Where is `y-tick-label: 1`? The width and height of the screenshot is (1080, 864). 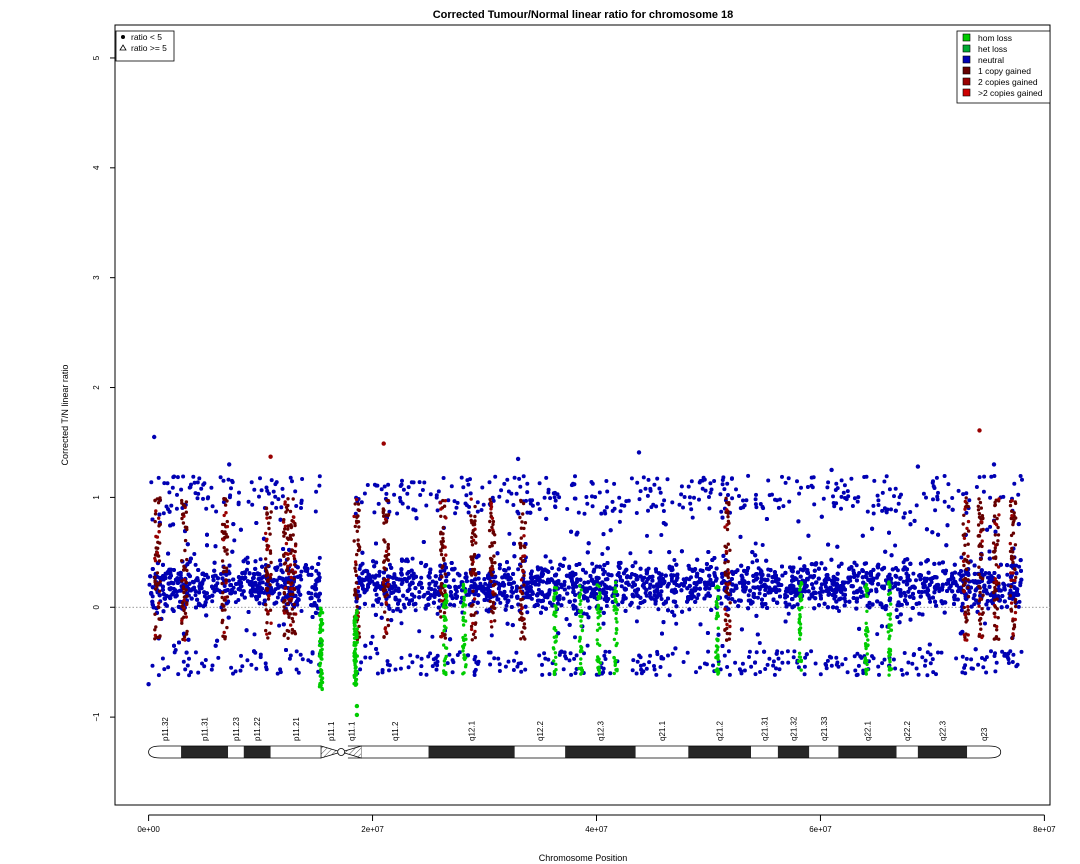 y-tick-label: 1 is located at coordinates (96, 497).